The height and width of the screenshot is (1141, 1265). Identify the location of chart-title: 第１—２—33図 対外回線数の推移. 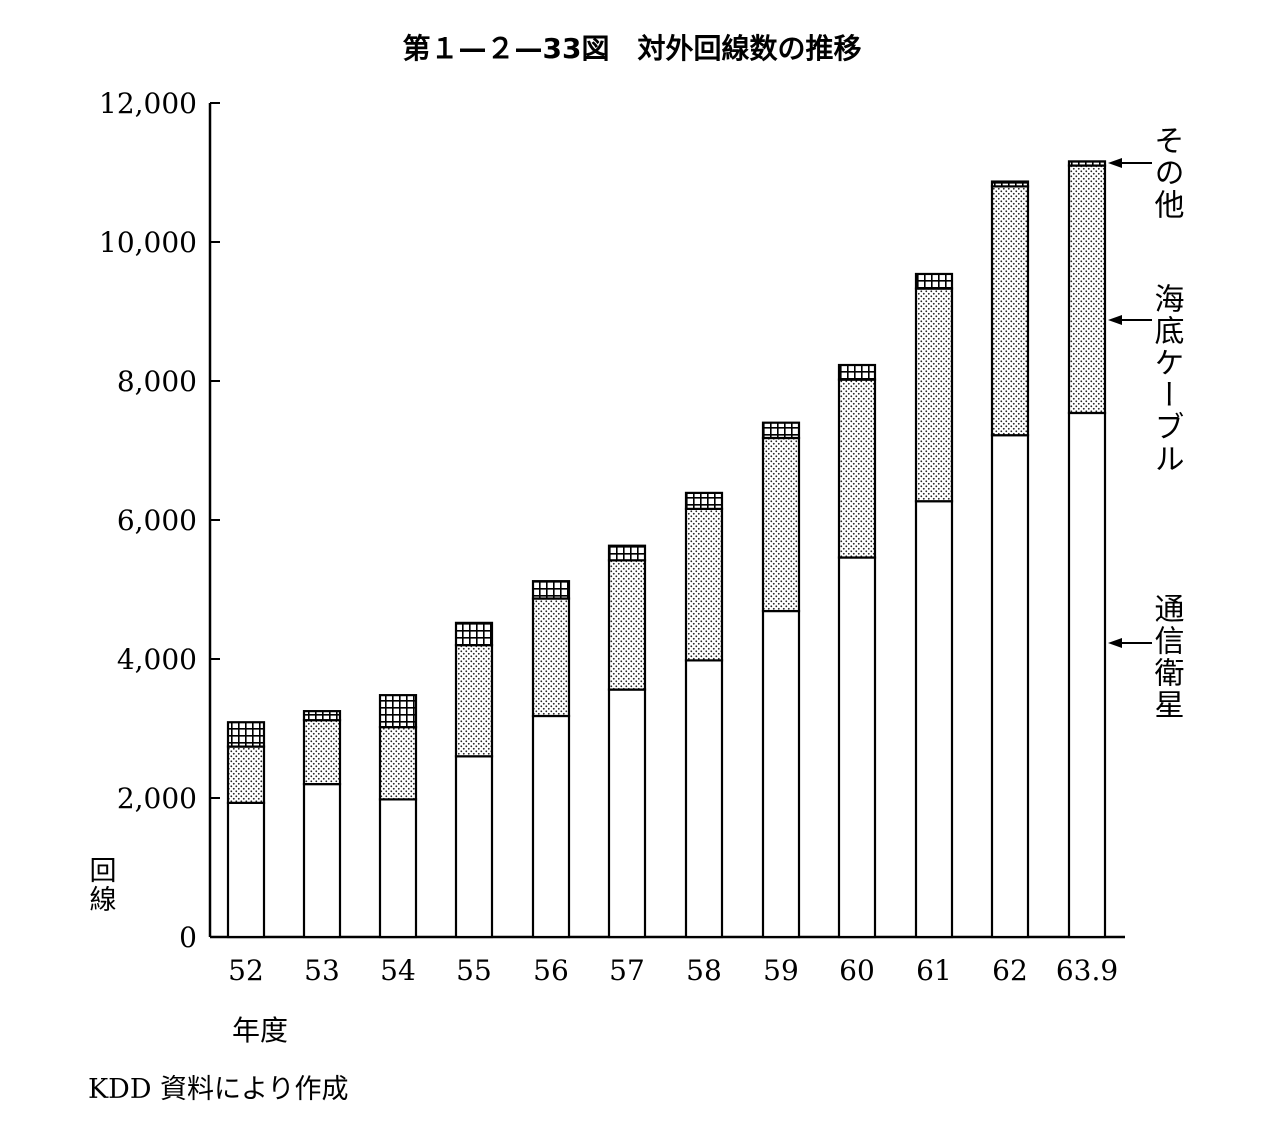
(632, 48).